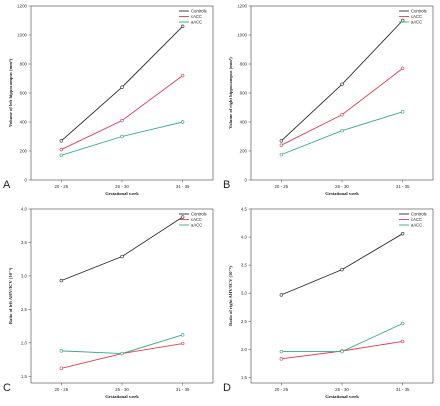  Describe the element at coordinates (230, 93) in the screenshot. I see `y-axis-label: Volume of right hippocampus (mm³)` at that location.